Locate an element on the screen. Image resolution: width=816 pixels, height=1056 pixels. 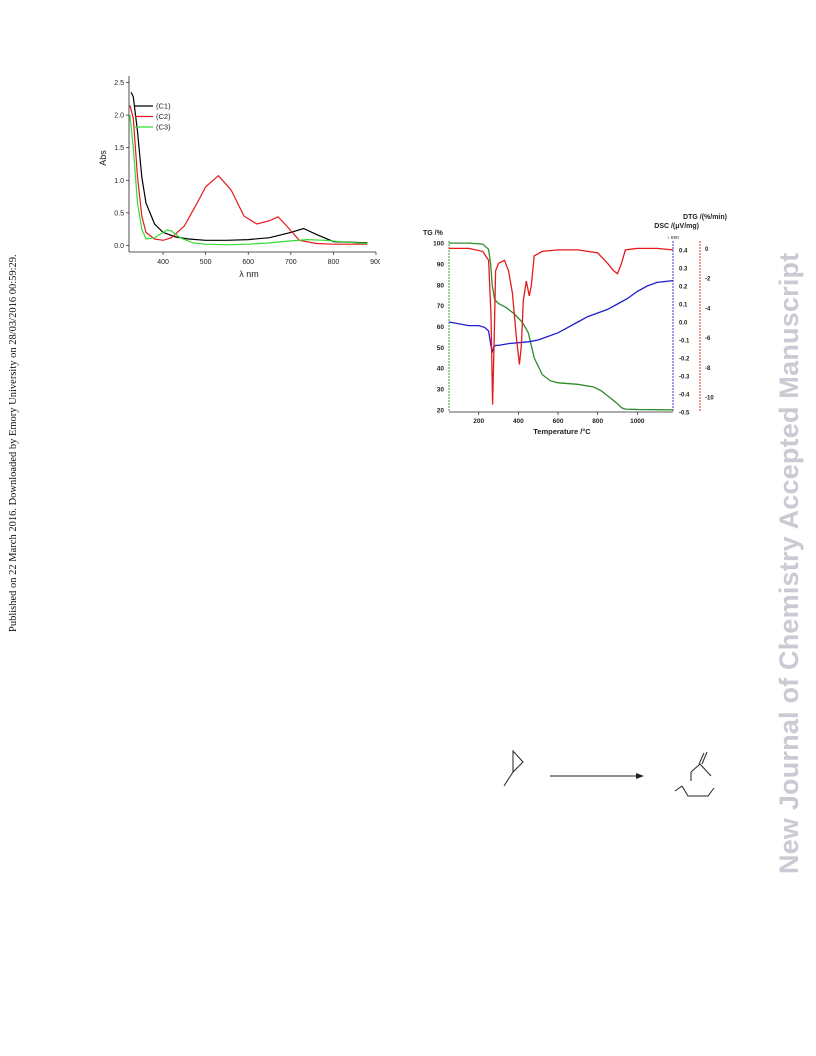
uv-x-tick-label: 600 is located at coordinates (248, 262).